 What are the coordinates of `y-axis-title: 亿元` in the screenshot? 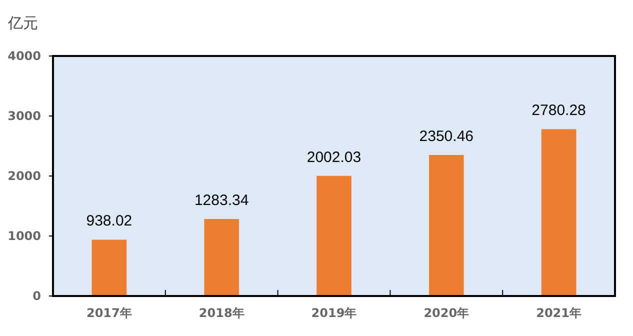 It's located at (22, 23).